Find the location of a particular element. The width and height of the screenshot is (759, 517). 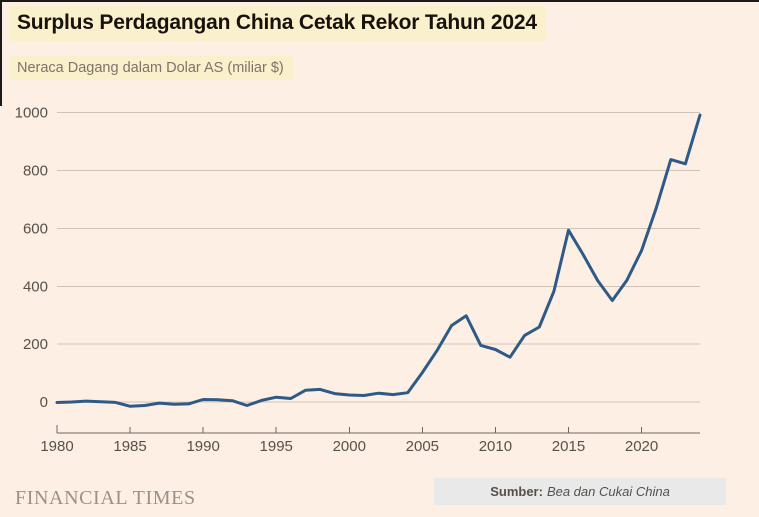

y-tick-label: 1000 is located at coordinates (31, 113).